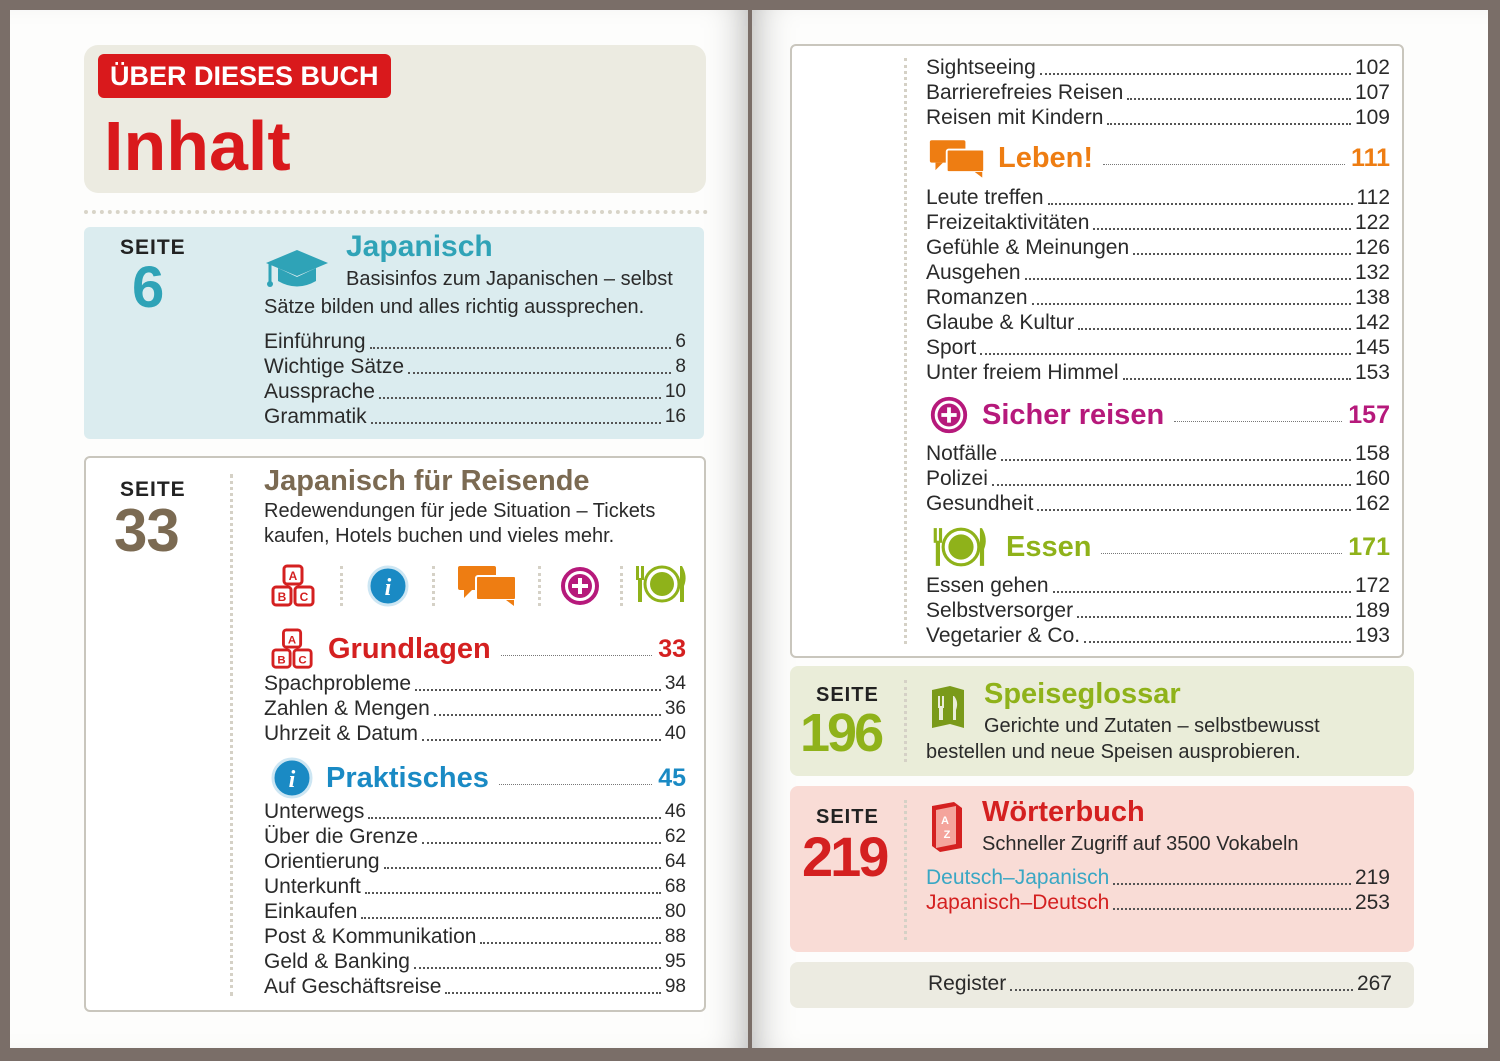  I want to click on entry-page: 68, so click(675, 886).